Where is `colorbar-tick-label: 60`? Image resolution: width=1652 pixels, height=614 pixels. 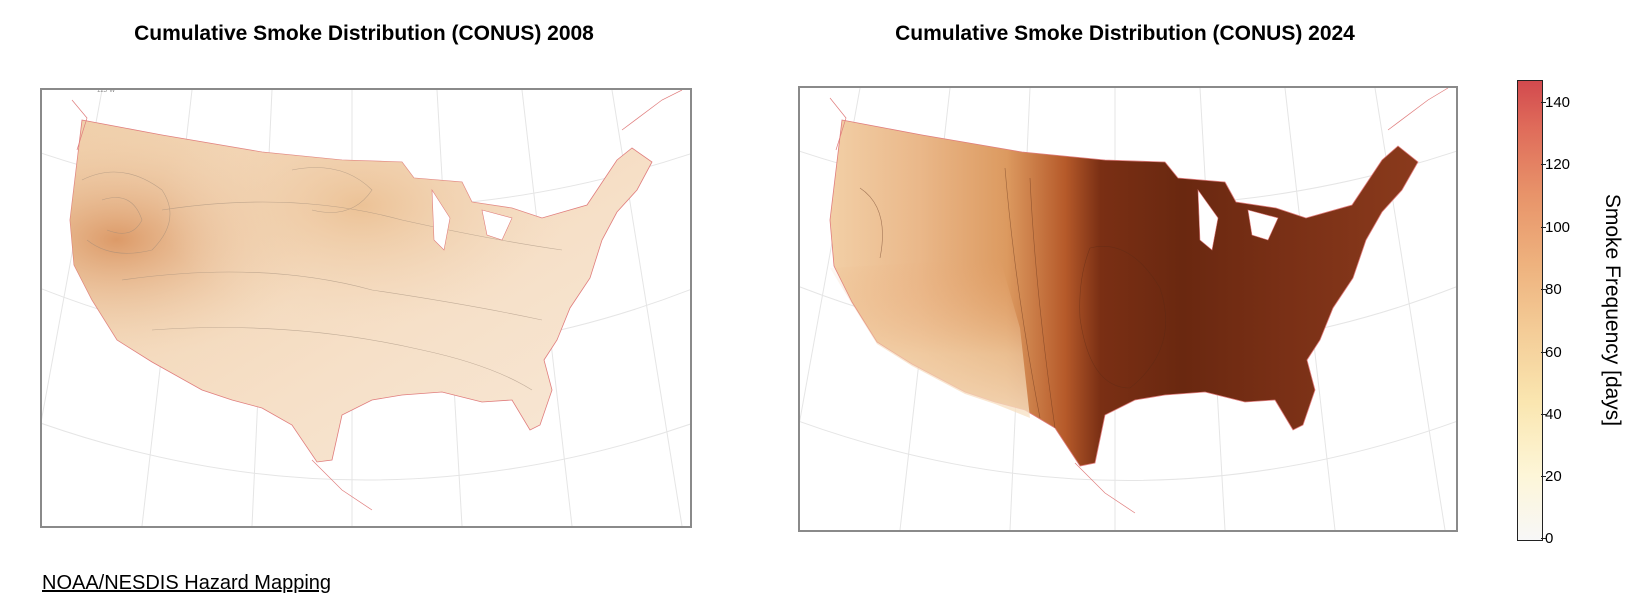
colorbar-tick-label: 60 is located at coordinates (1553, 352).